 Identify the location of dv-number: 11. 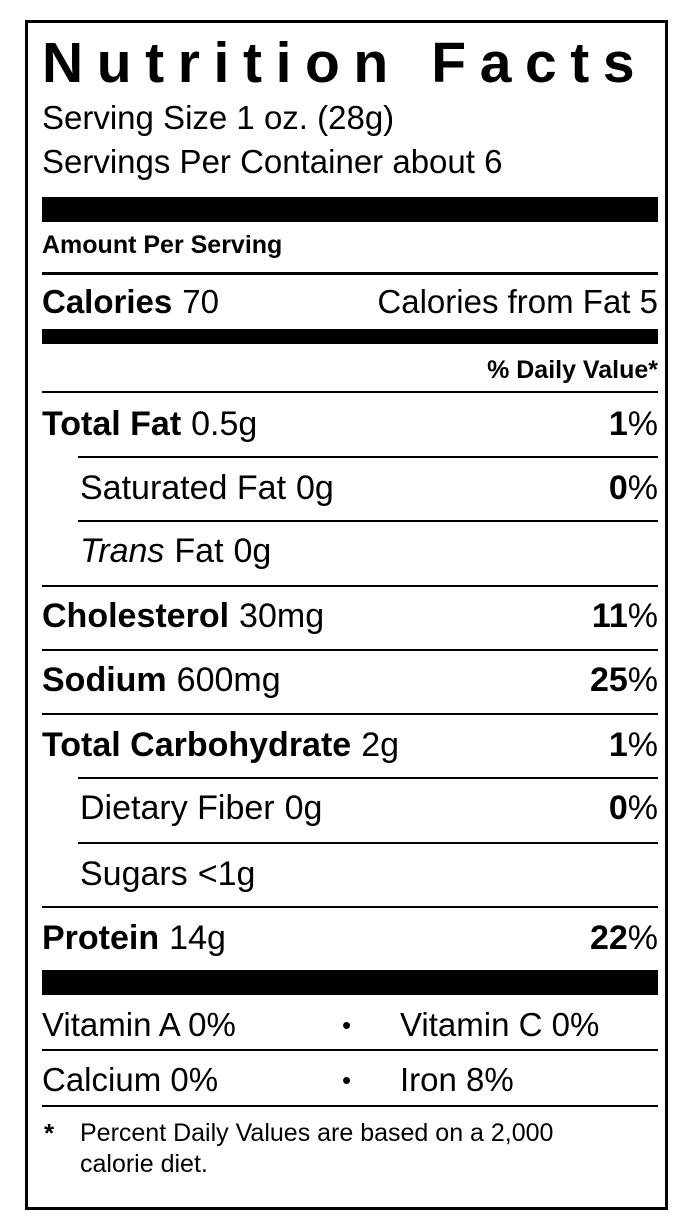
(609, 616).